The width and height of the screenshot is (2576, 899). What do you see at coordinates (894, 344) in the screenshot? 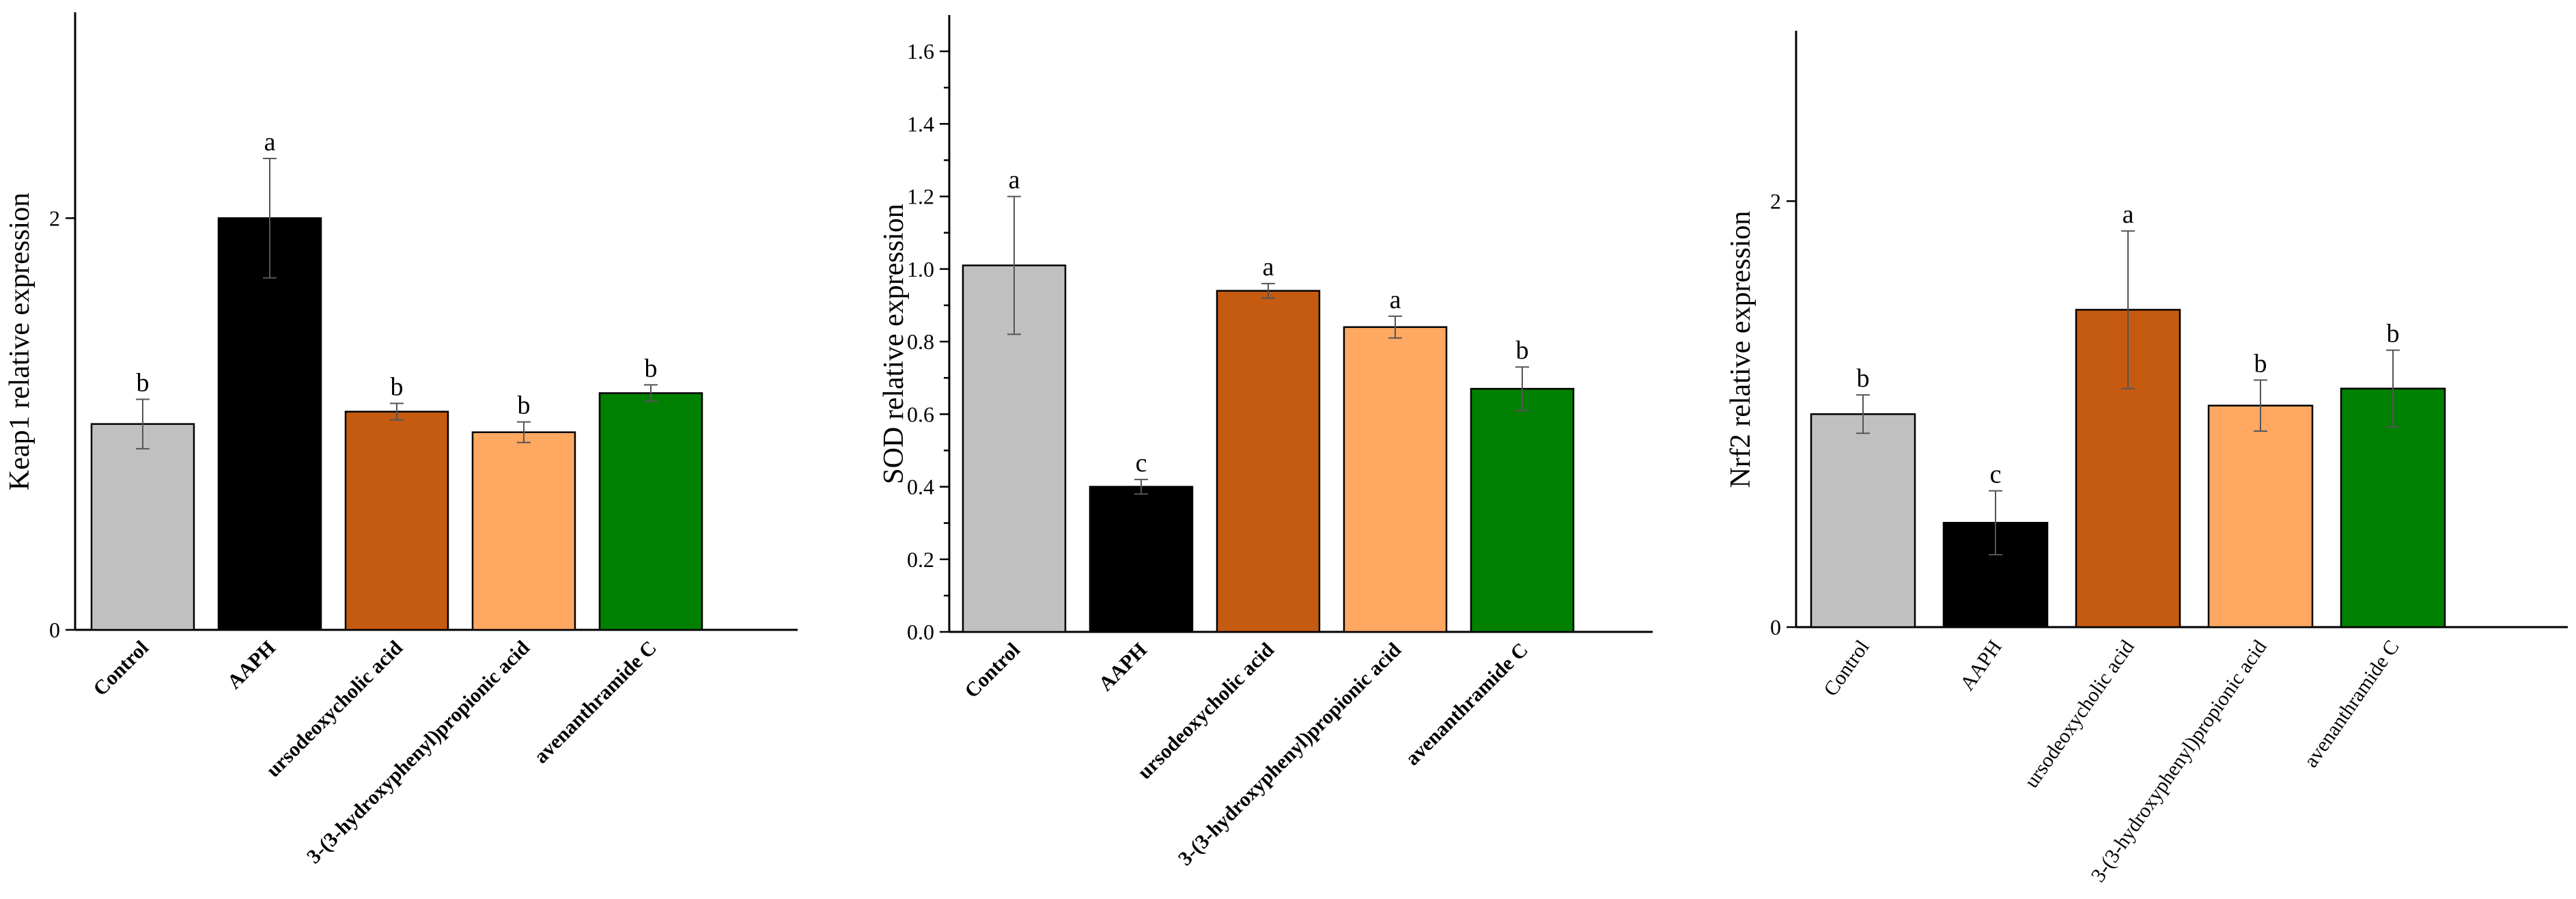
I see `y-axis-title: SOD relative expression` at bounding box center [894, 344].